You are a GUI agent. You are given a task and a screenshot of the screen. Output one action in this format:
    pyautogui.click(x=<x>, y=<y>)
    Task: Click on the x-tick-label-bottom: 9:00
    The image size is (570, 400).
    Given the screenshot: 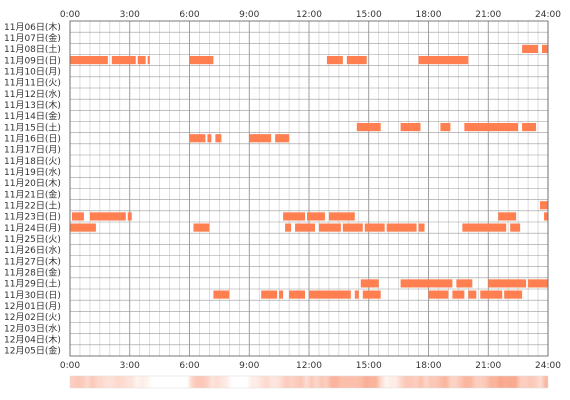 What is the action you would take?
    pyautogui.click(x=249, y=366)
    